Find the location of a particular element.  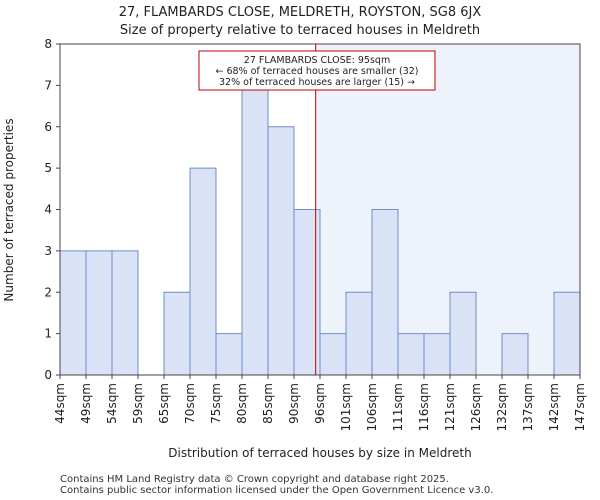

y-tick-label-3: 3 is located at coordinates (48, 251).